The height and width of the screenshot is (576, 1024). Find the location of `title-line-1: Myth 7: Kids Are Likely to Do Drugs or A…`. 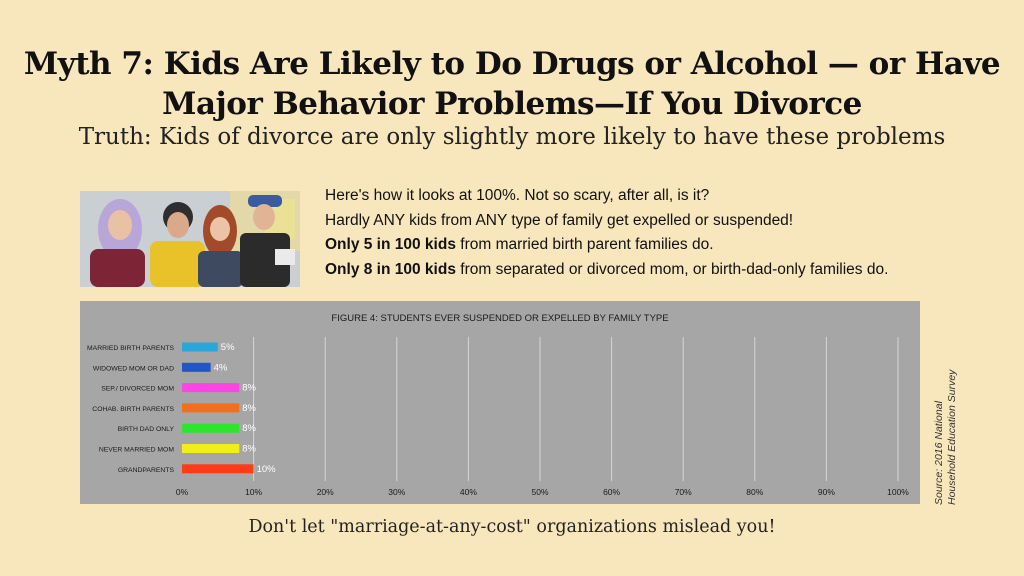

title-line-1: Myth 7: Kids Are Likely to Do Drugs or A… is located at coordinates (512, 64).